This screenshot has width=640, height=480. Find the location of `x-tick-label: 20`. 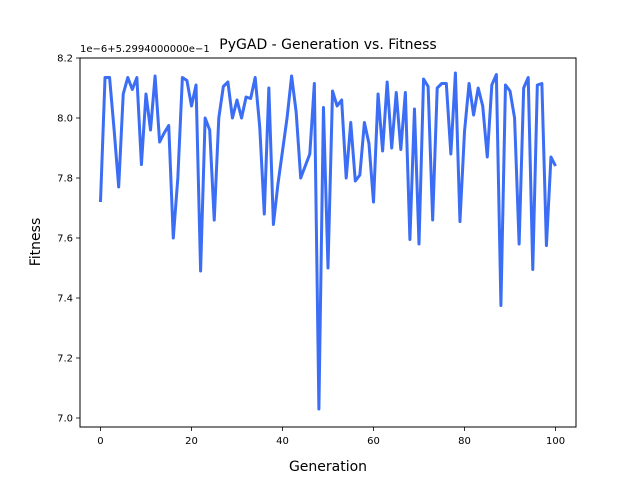

x-tick-label: 20 is located at coordinates (191, 441).